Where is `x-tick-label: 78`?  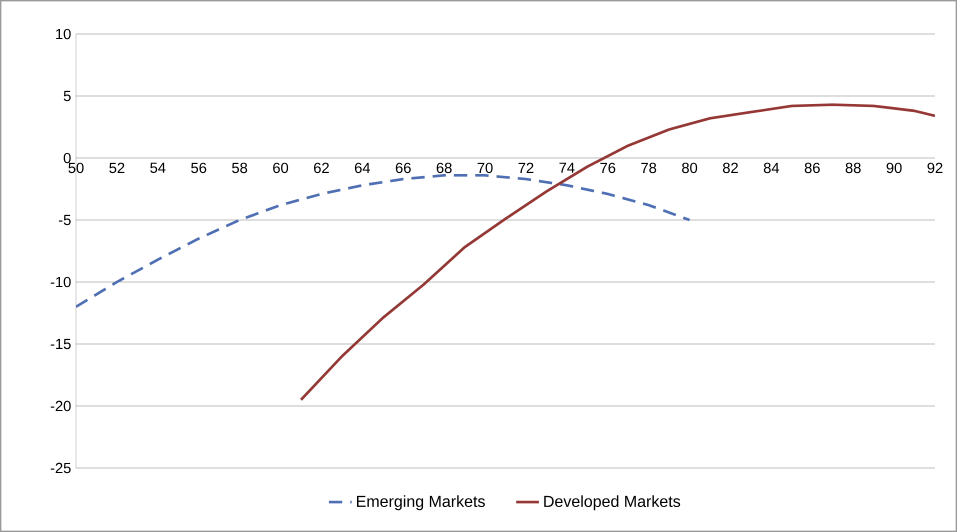
x-tick-label: 78 is located at coordinates (648, 168).